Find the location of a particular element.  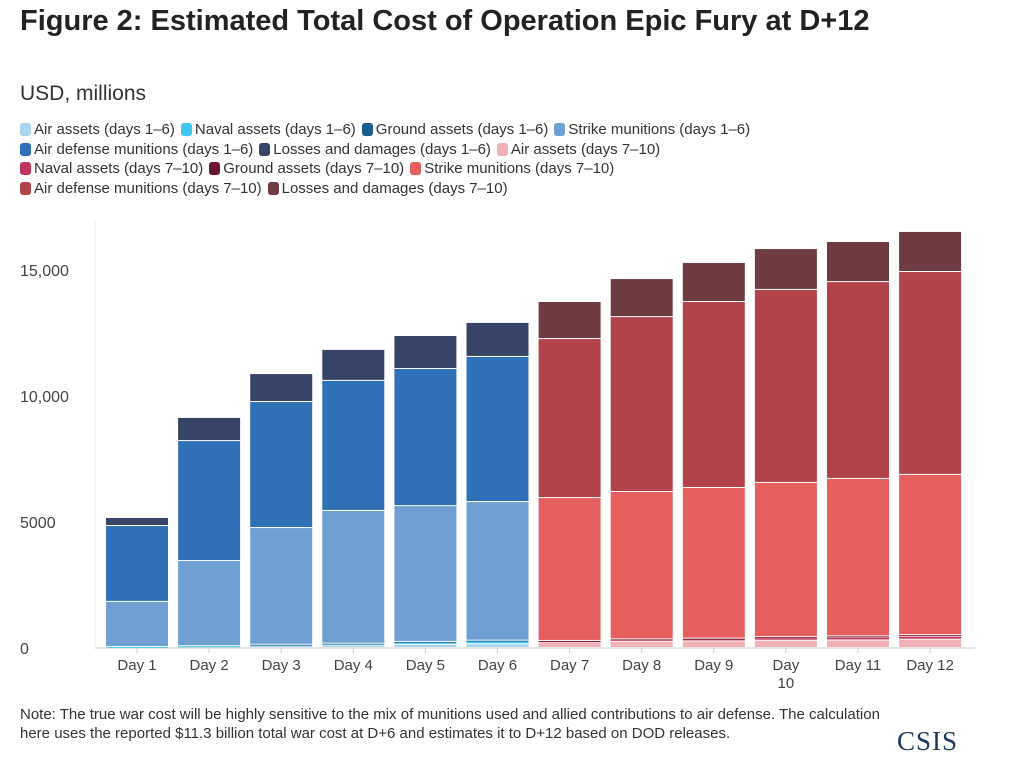

x-tick-label: Day 3 is located at coordinates (281, 665).